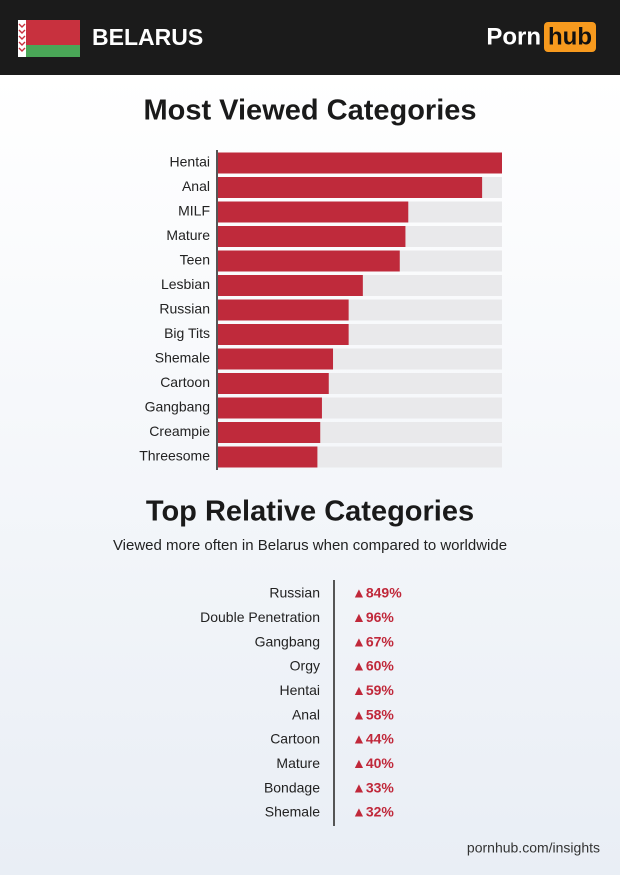 The height and width of the screenshot is (875, 620). I want to click on list-title: Top Relative Categories, so click(310, 512).